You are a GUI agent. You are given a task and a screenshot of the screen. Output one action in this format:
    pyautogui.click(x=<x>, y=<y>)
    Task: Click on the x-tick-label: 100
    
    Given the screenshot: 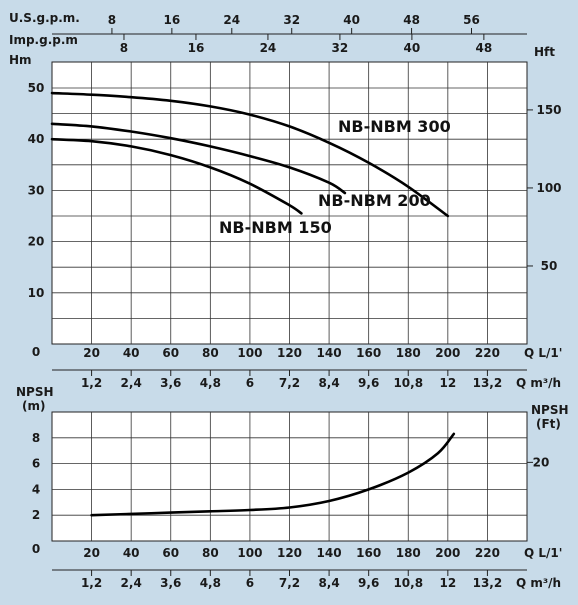 What is the action you would take?
    pyautogui.click(x=249, y=353)
    